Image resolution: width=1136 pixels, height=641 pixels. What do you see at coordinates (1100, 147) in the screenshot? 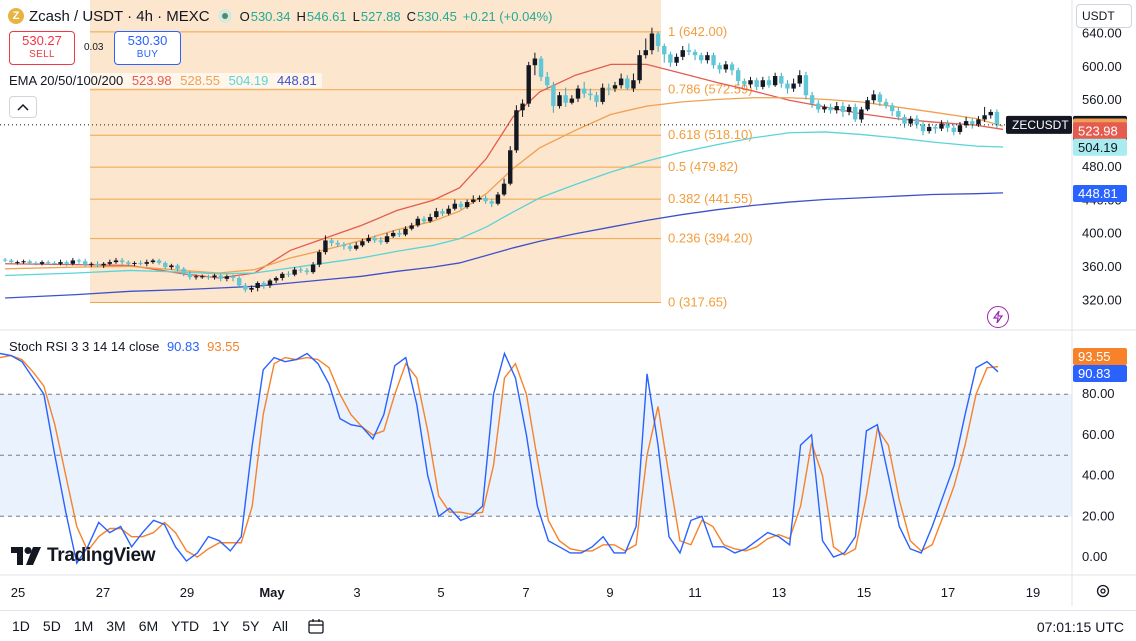
I see `ema100-badge-bg` at bounding box center [1100, 147].